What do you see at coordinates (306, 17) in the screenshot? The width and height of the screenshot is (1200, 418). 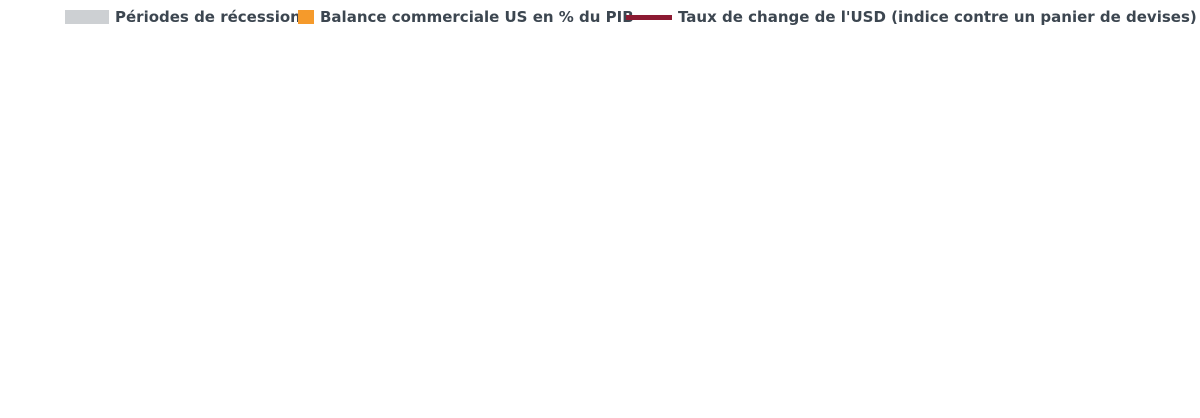 I see `legend-swatch-trade-balance` at bounding box center [306, 17].